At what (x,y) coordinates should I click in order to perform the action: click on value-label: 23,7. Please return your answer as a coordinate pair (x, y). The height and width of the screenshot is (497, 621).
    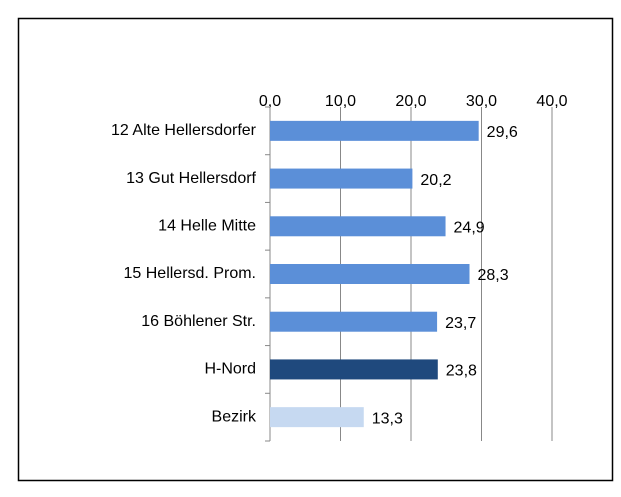
    Looking at the image, I should click on (460, 323).